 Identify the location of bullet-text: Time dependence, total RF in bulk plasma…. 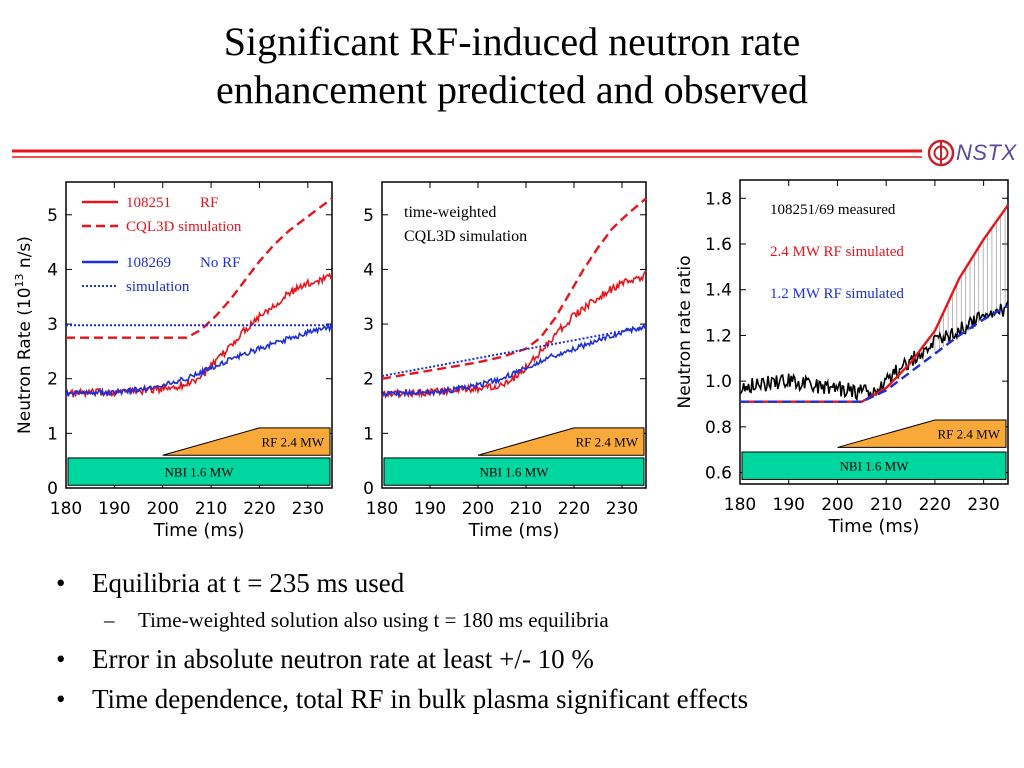
(420, 699).